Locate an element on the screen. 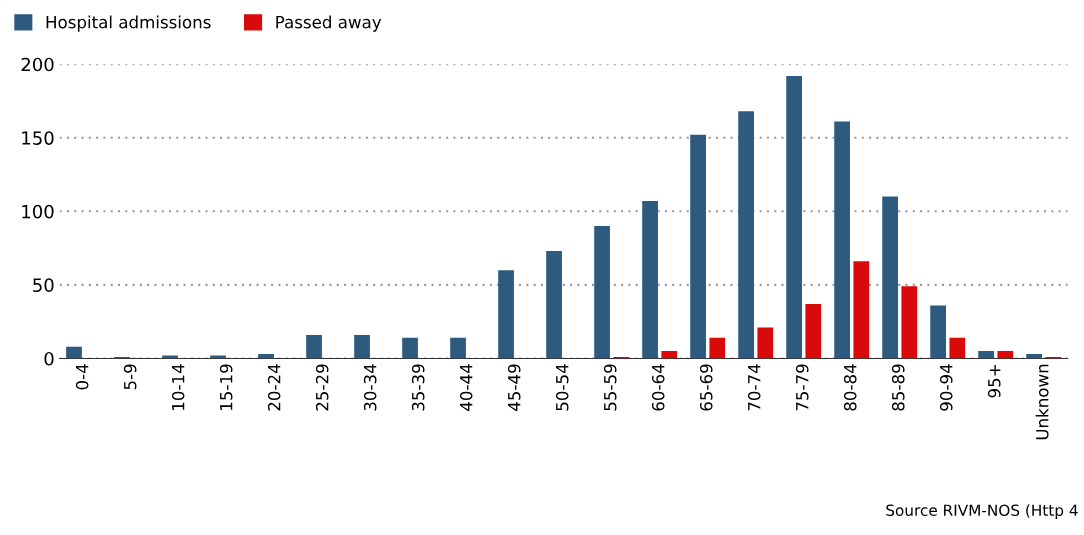 This screenshot has width=1084, height=535. x-tick-label: 40-44 is located at coordinates (466, 387).